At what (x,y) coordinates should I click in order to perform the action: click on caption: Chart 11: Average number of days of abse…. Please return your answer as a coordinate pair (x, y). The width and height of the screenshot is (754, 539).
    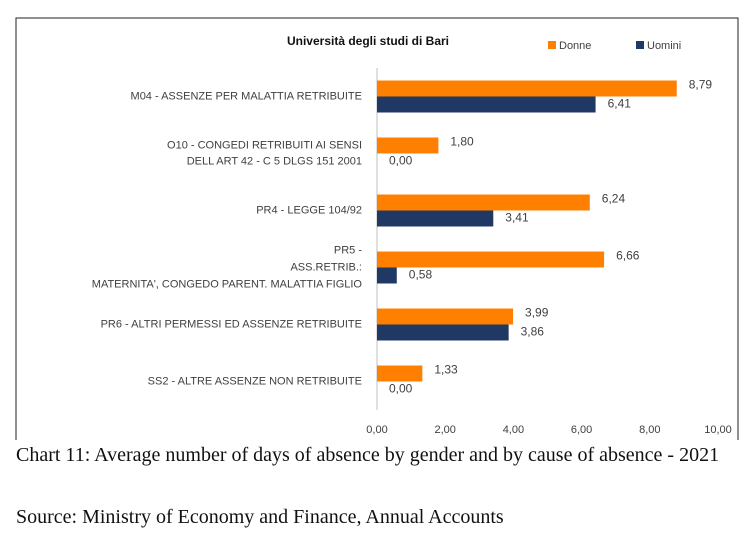
    Looking at the image, I should click on (368, 455).